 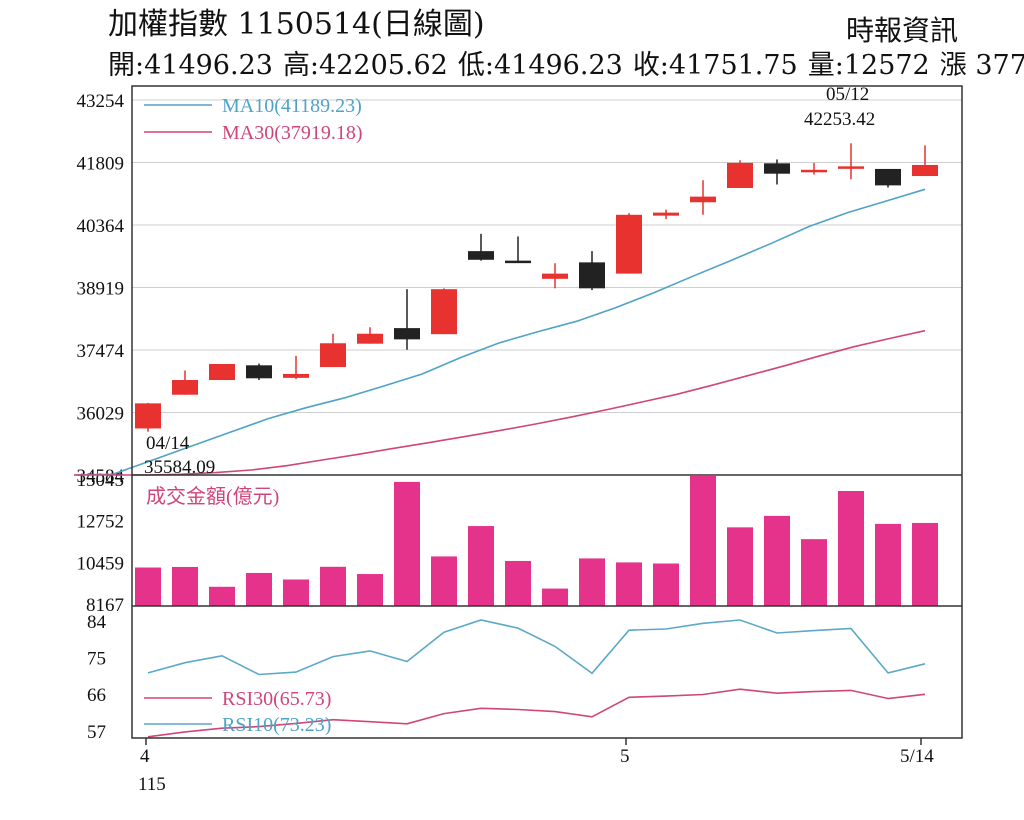 What do you see at coordinates (625, 756) in the screenshot?
I see `x-tick-label: 5` at bounding box center [625, 756].